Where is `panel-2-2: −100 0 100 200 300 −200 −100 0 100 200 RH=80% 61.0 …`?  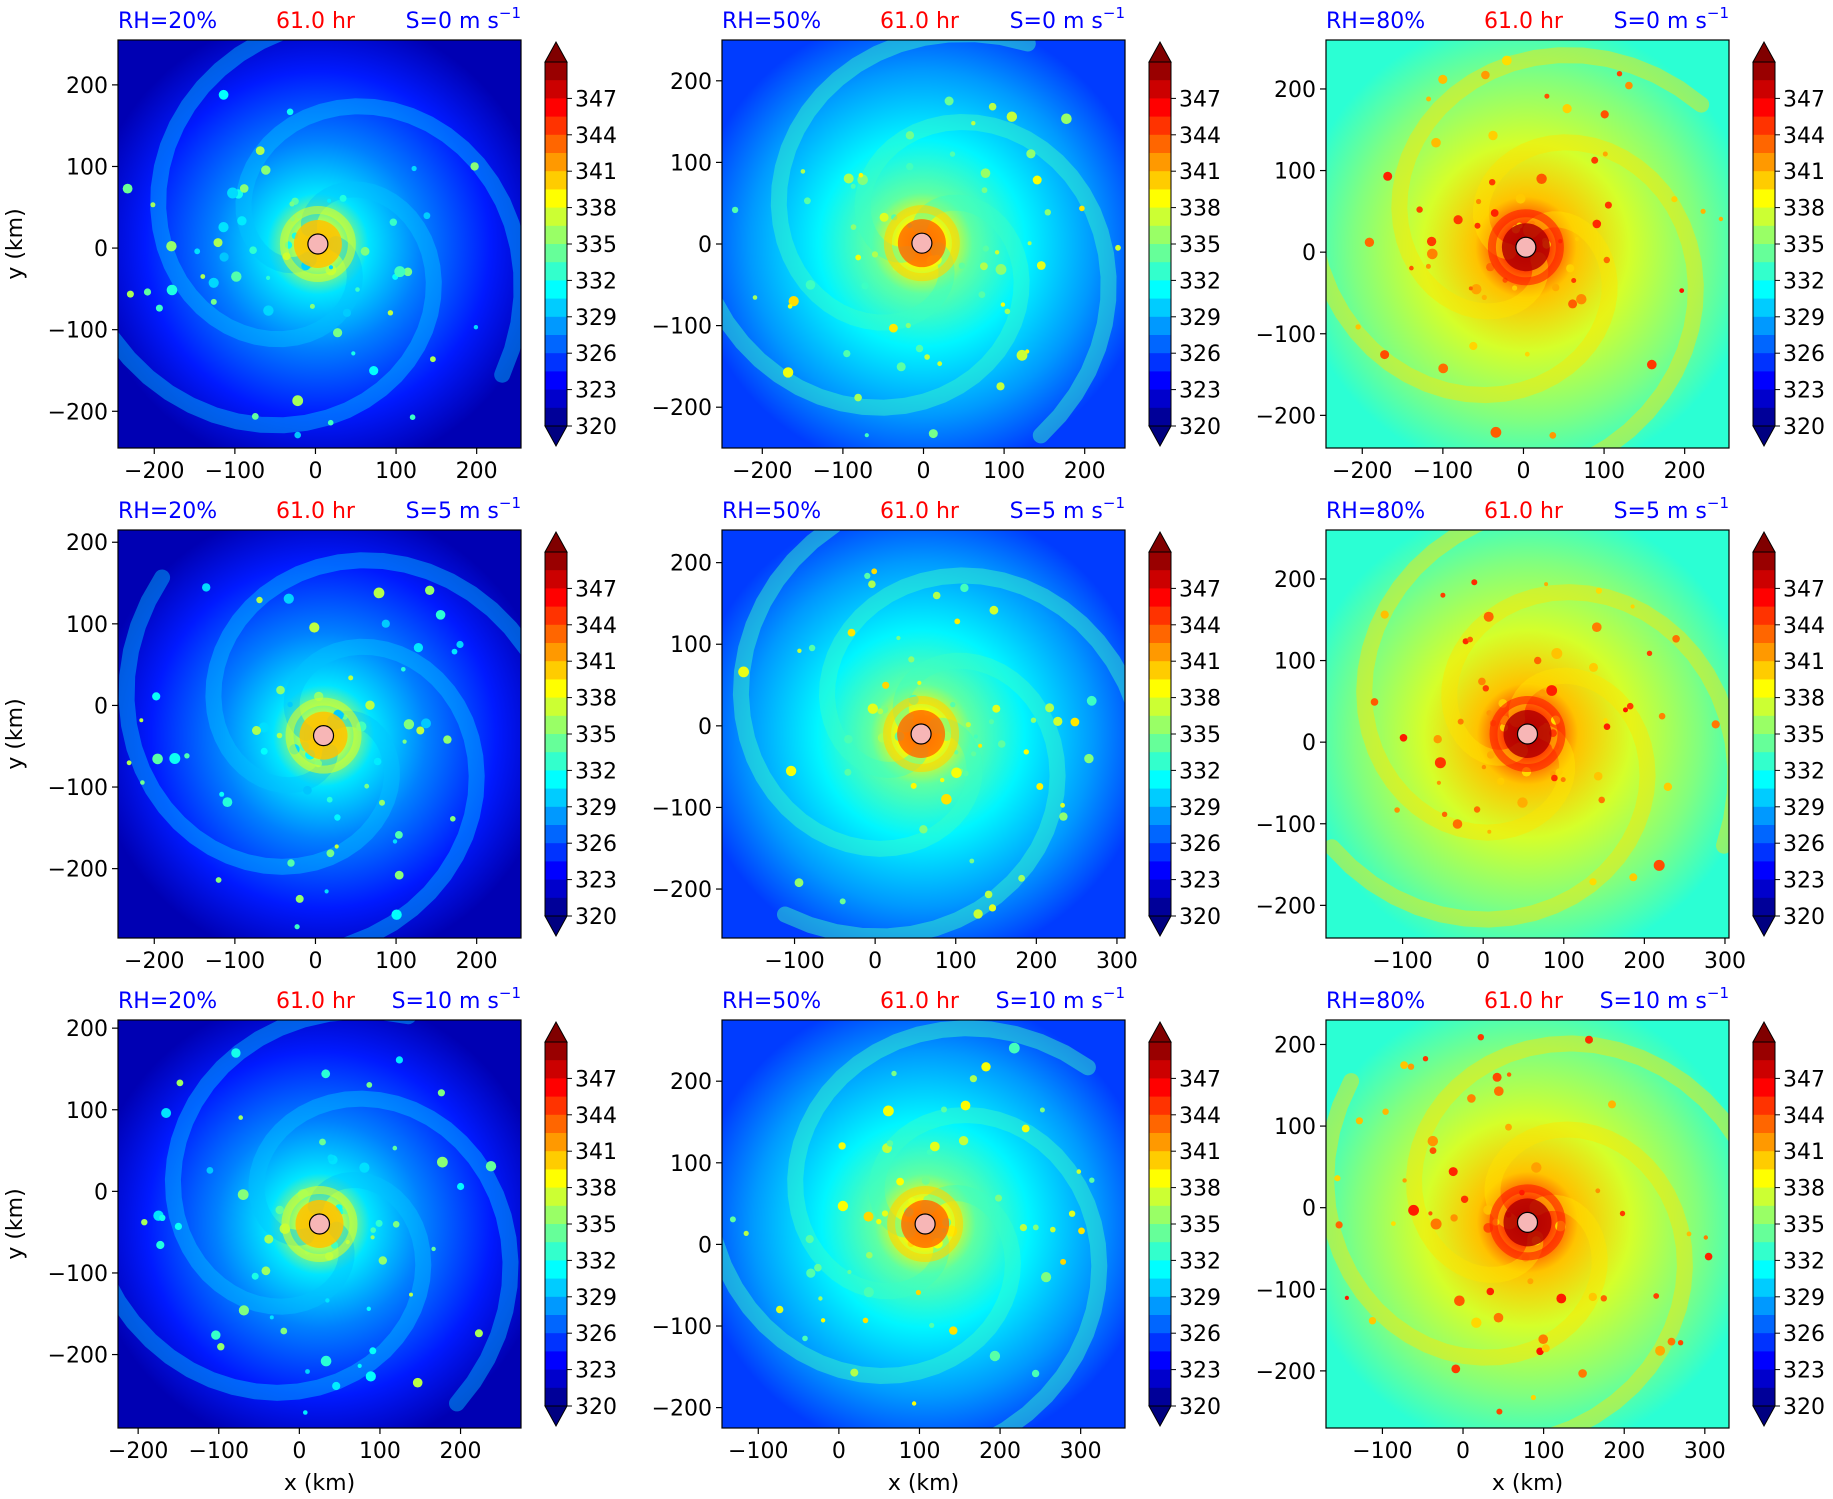
panel-2-2: −100 0 100 200 300 −200 −100 0 100 200 RH=80% 61.0 … is located at coordinates (1540, 1240).